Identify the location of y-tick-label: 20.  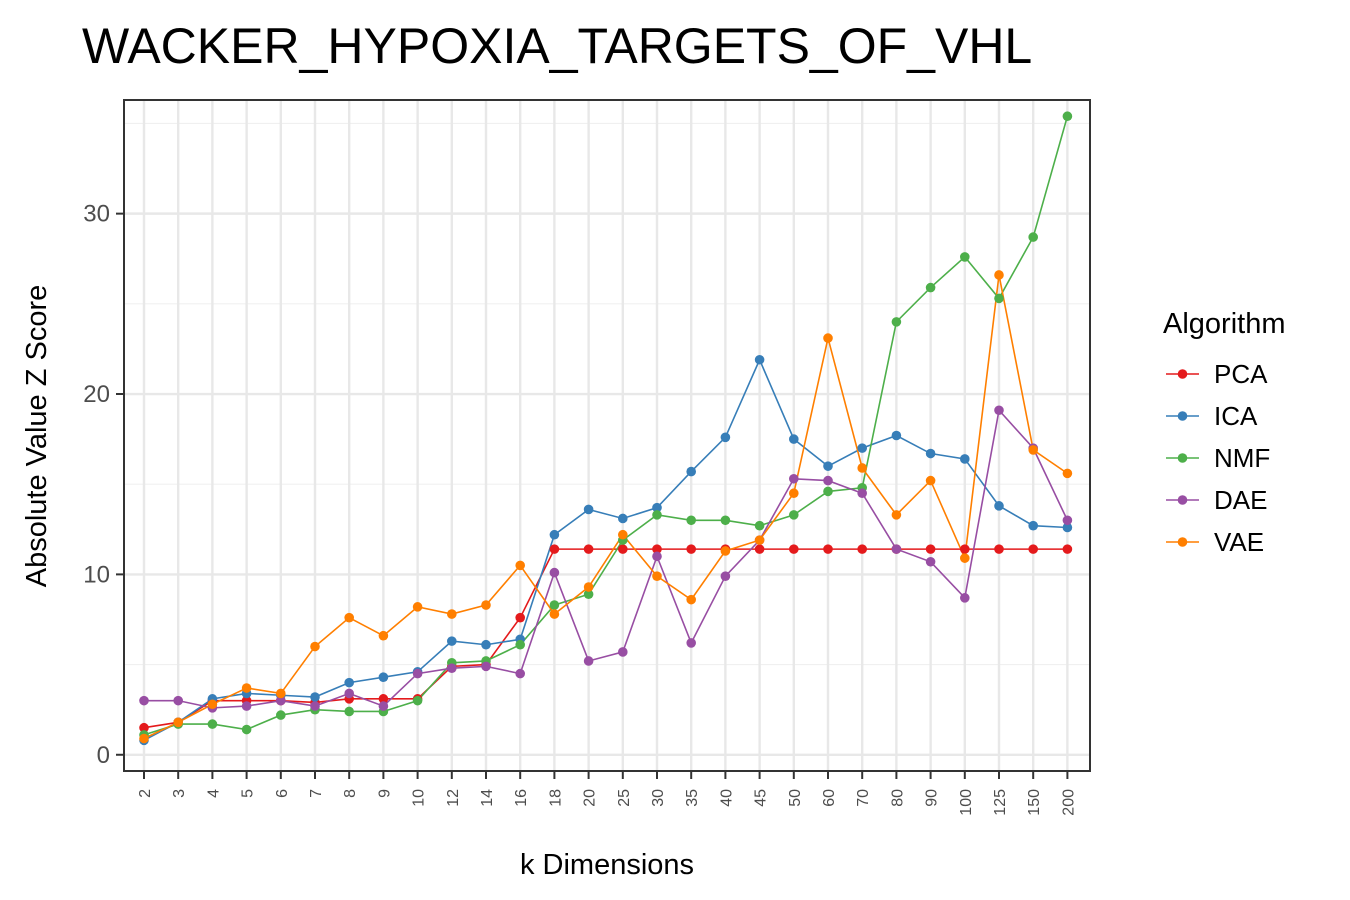
(96, 394).